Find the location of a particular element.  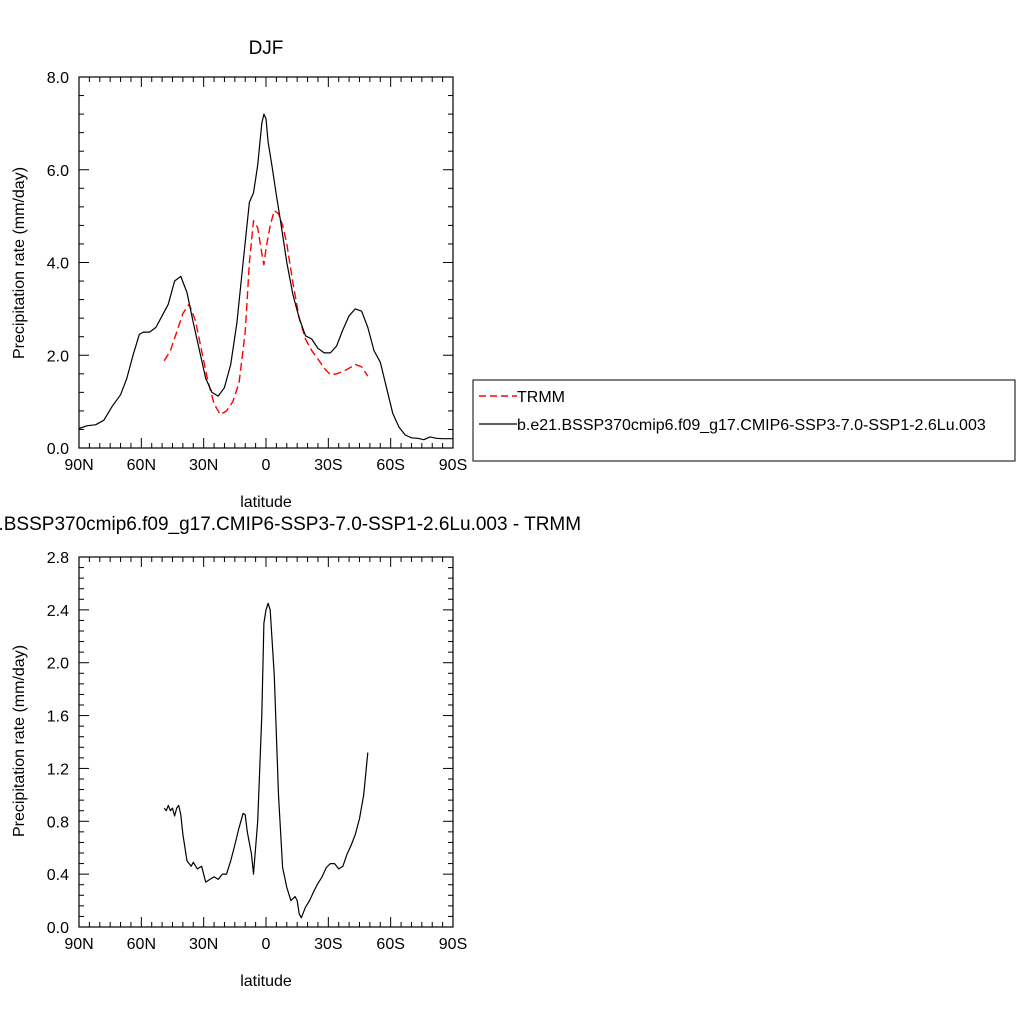

top-chart-ylabel: Precipitation rate (mm/day) is located at coordinates (19, 263).